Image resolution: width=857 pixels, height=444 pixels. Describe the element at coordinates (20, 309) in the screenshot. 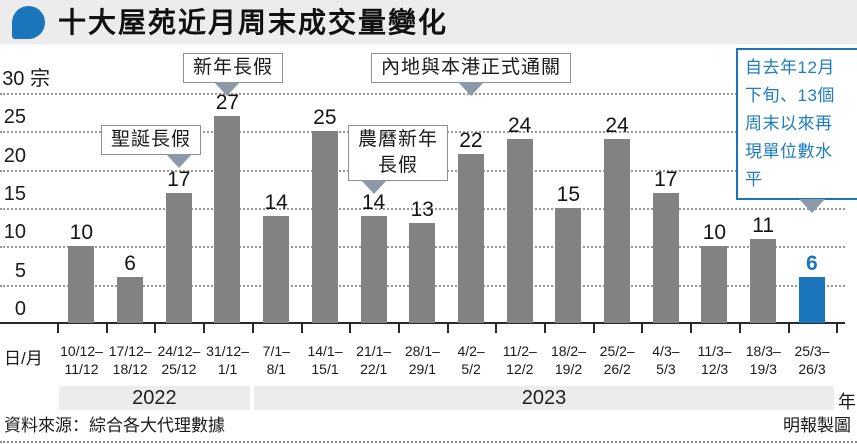

I see `y-axis-tick-label: 0` at that location.